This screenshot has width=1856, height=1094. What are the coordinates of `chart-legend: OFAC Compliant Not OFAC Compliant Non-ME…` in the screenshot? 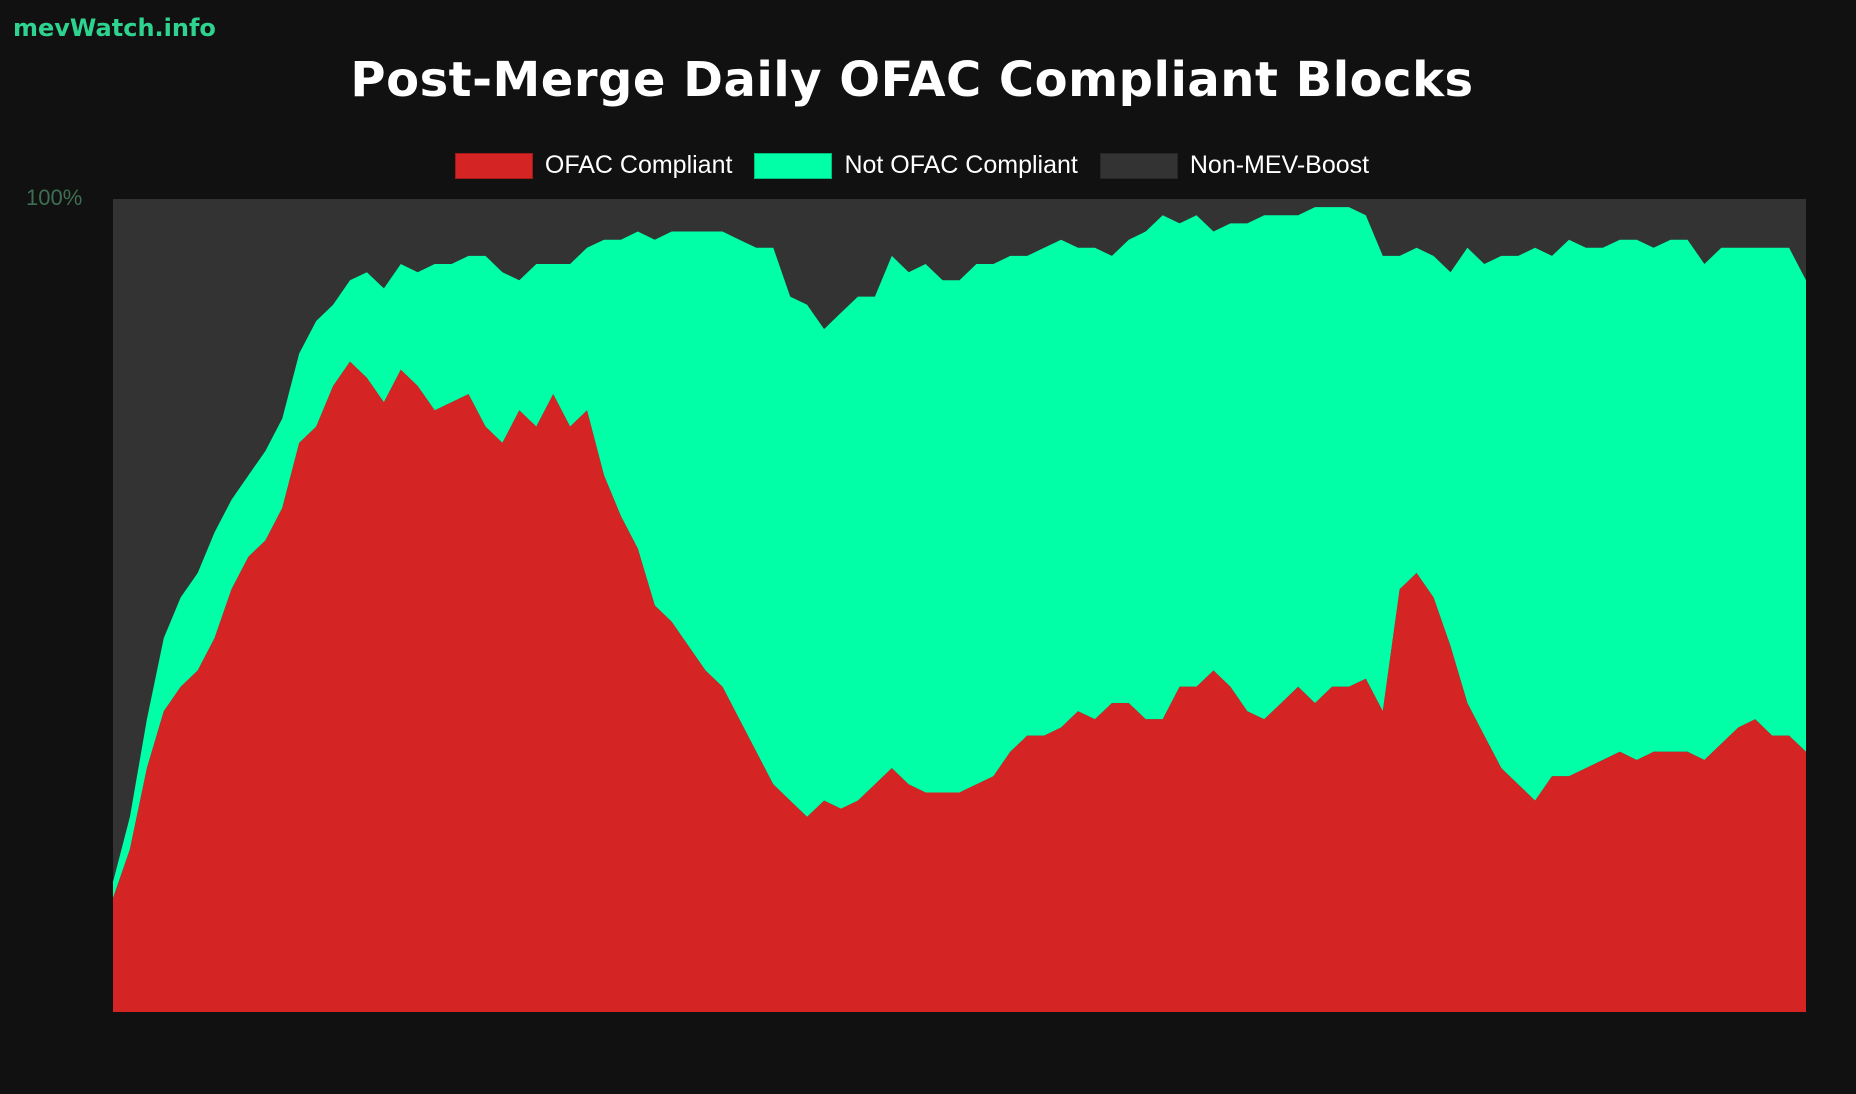 It's located at (912, 165).